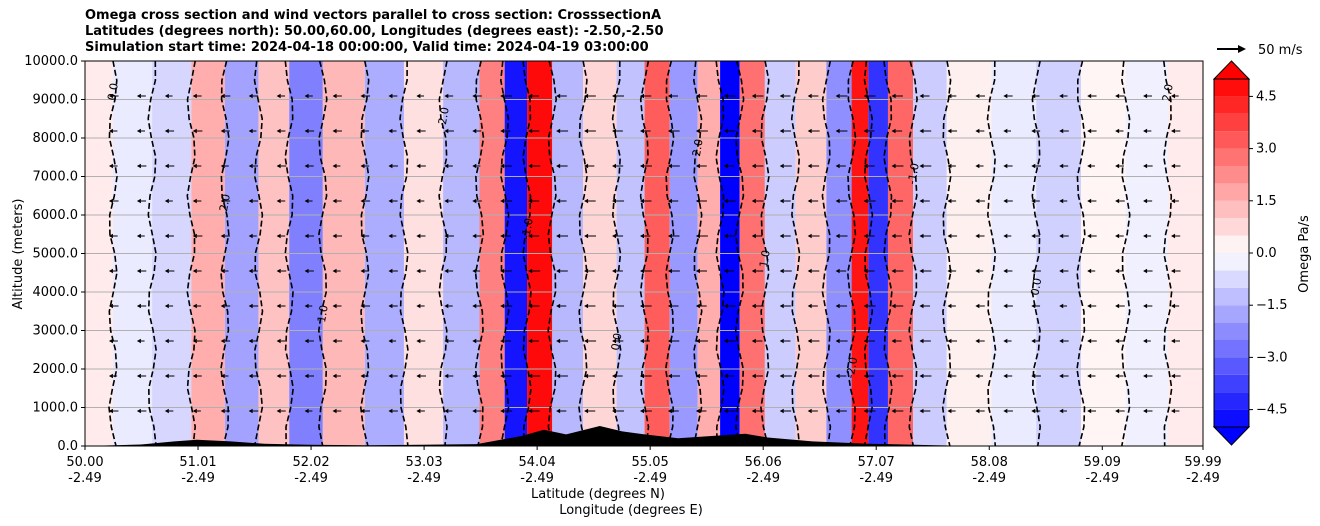  What do you see at coordinates (56, 254) in the screenshot?
I see `y-tick-label: 5000.0` at bounding box center [56, 254].